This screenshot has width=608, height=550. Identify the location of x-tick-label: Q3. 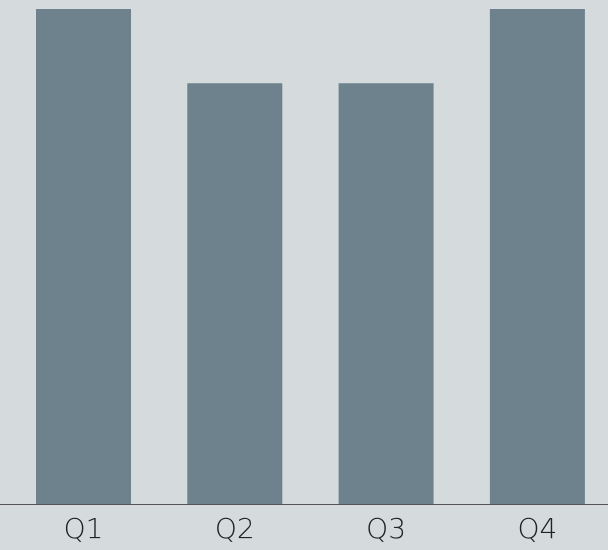
(386, 528).